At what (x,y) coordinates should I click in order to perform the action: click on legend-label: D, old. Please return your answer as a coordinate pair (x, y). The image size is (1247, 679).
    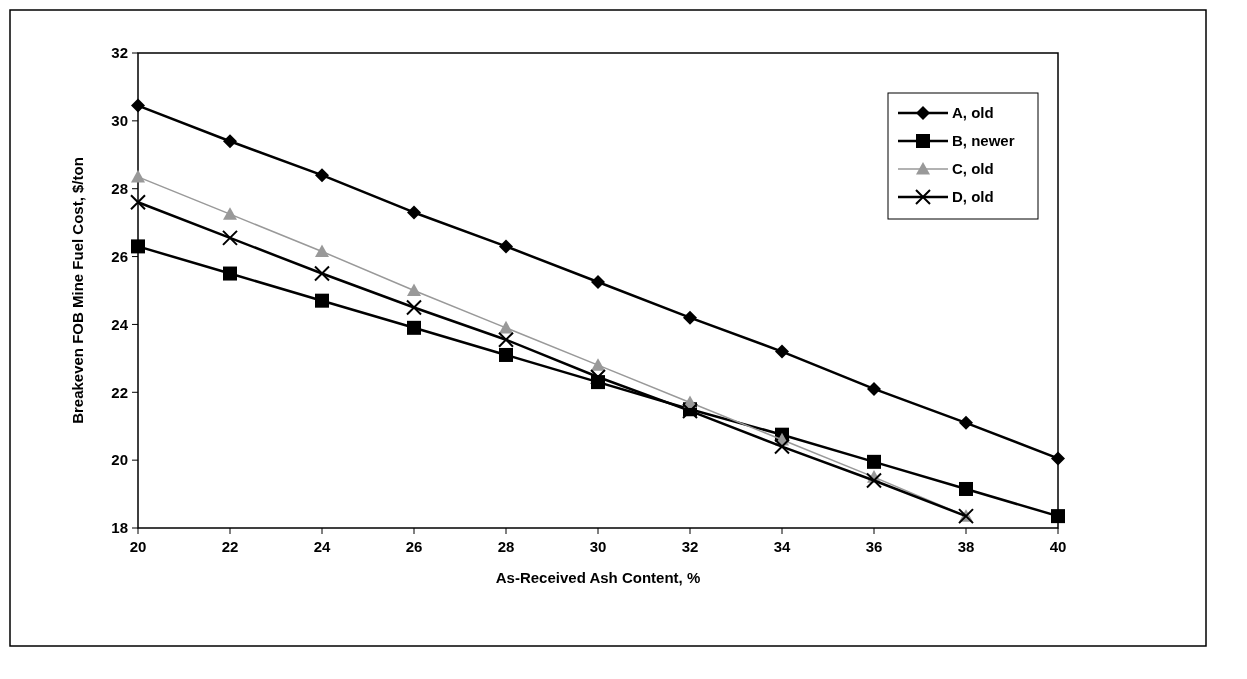
    Looking at the image, I should click on (973, 197).